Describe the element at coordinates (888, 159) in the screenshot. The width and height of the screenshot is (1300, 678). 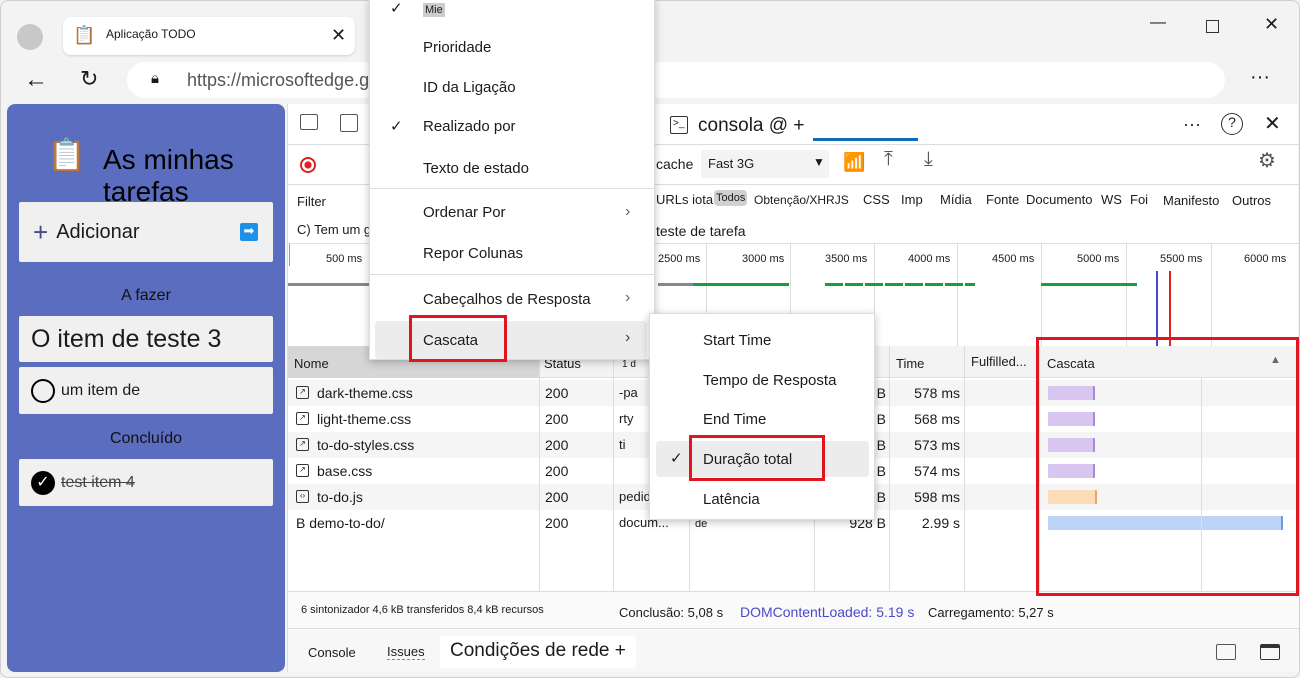
I see `upload-icon: ⤒` at that location.